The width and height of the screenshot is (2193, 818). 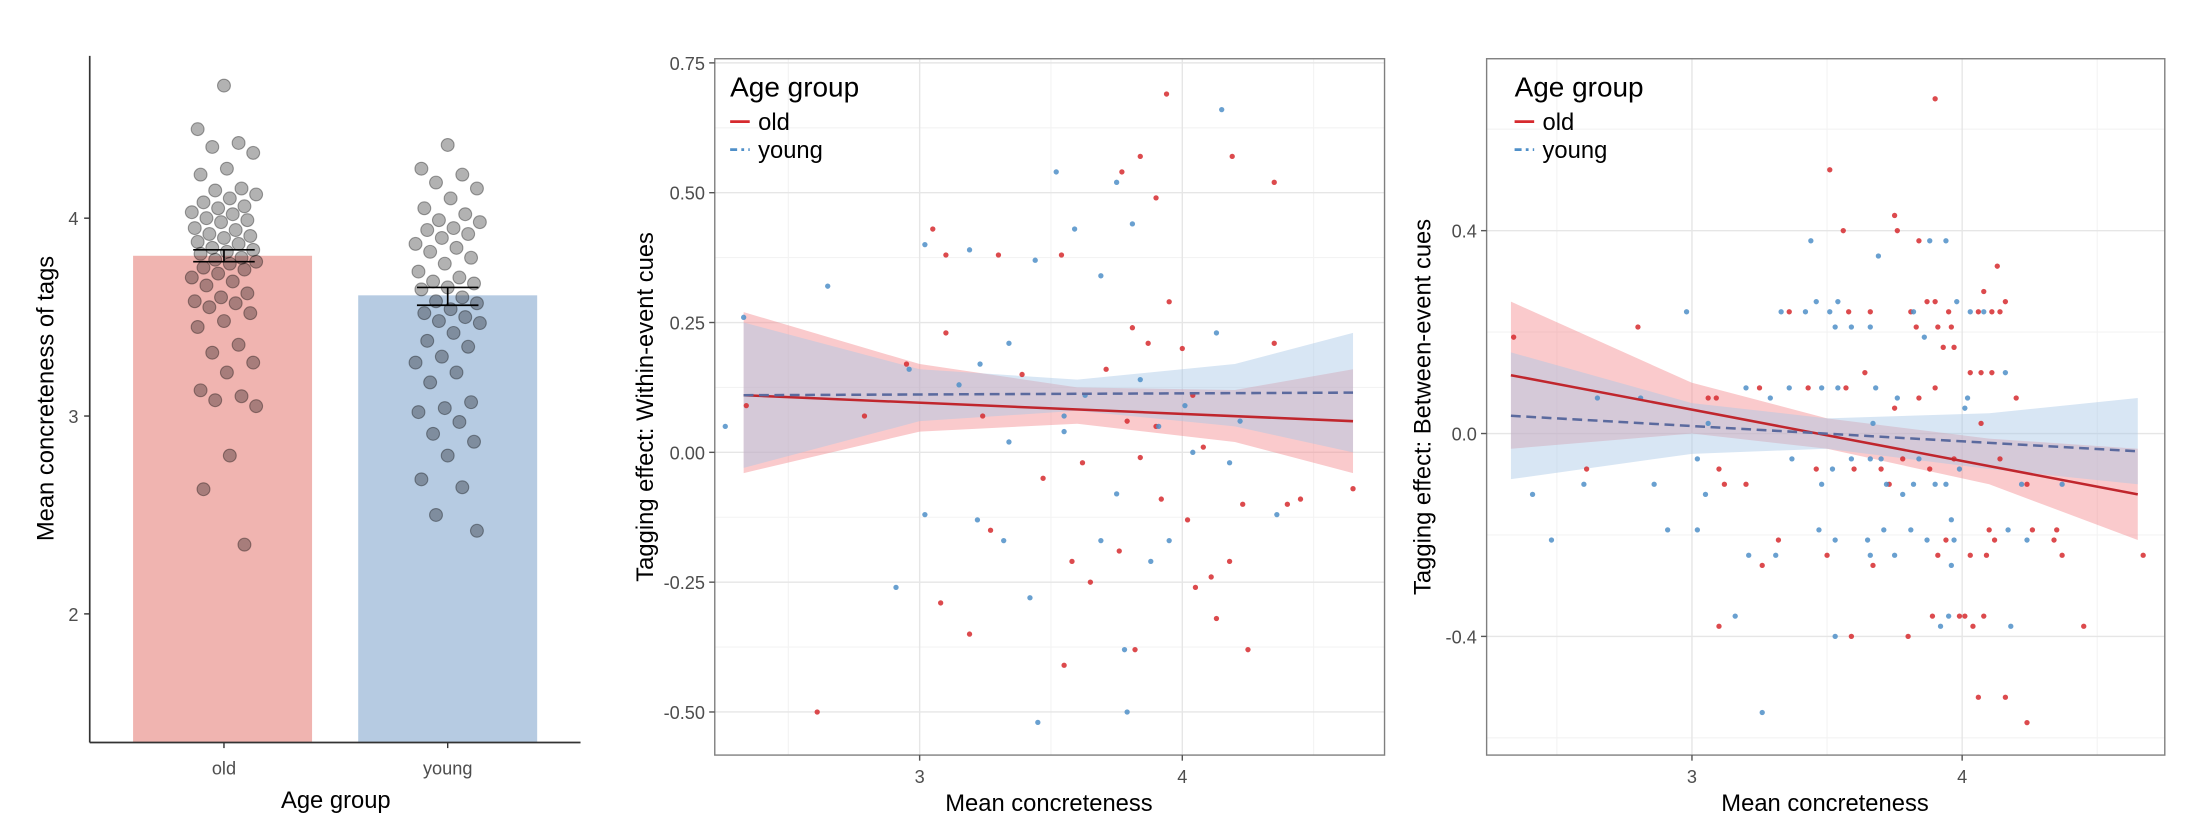 What do you see at coordinates (684, 583) in the screenshot?
I see `y-tick-label: -0.25` at bounding box center [684, 583].